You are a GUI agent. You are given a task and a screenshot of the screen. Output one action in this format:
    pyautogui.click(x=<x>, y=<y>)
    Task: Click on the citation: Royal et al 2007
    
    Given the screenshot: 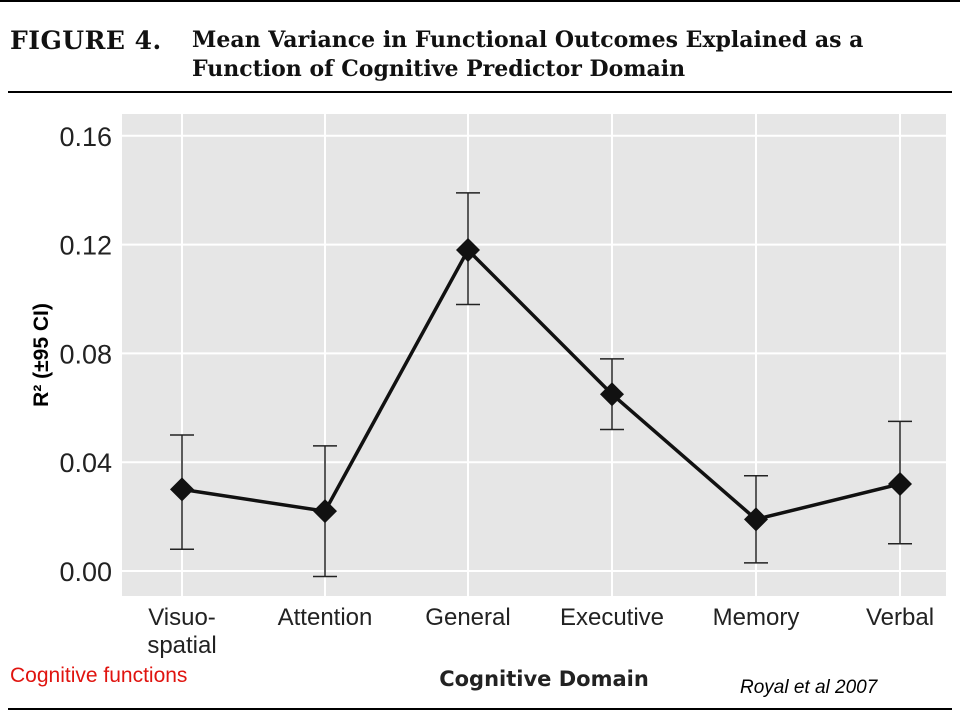 What is the action you would take?
    pyautogui.click(x=809, y=687)
    